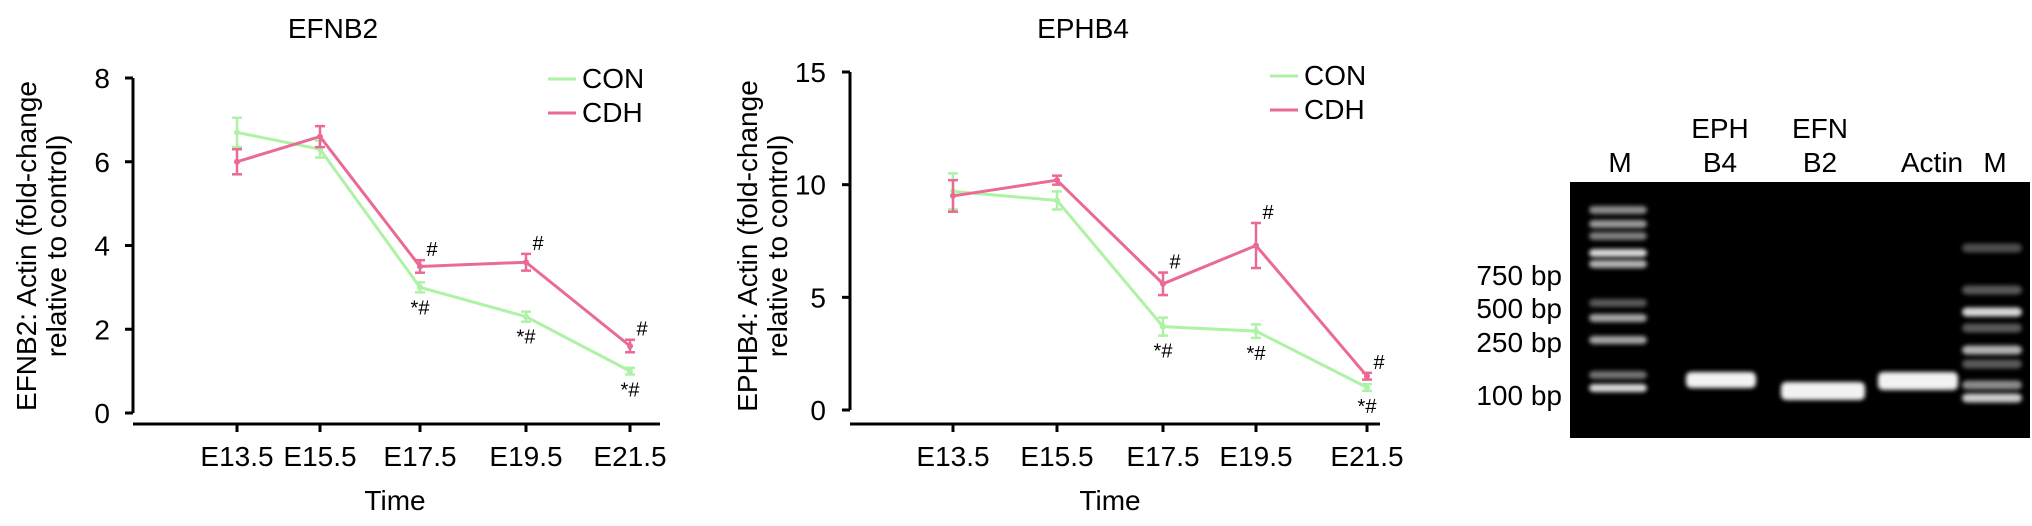 This screenshot has width=2032, height=526. What do you see at coordinates (1720, 128) in the screenshot?
I see `lane-label: EPH` at bounding box center [1720, 128].